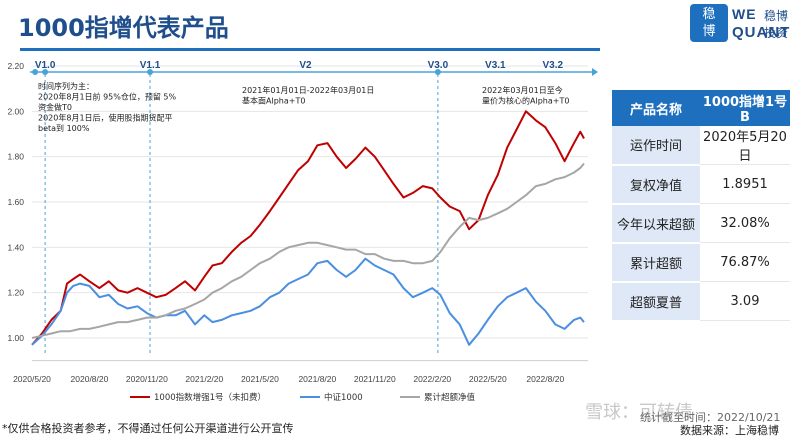 The width and height of the screenshot is (800, 438). I want to click on table-row: 复权净值 1.8951, so click(701, 184).